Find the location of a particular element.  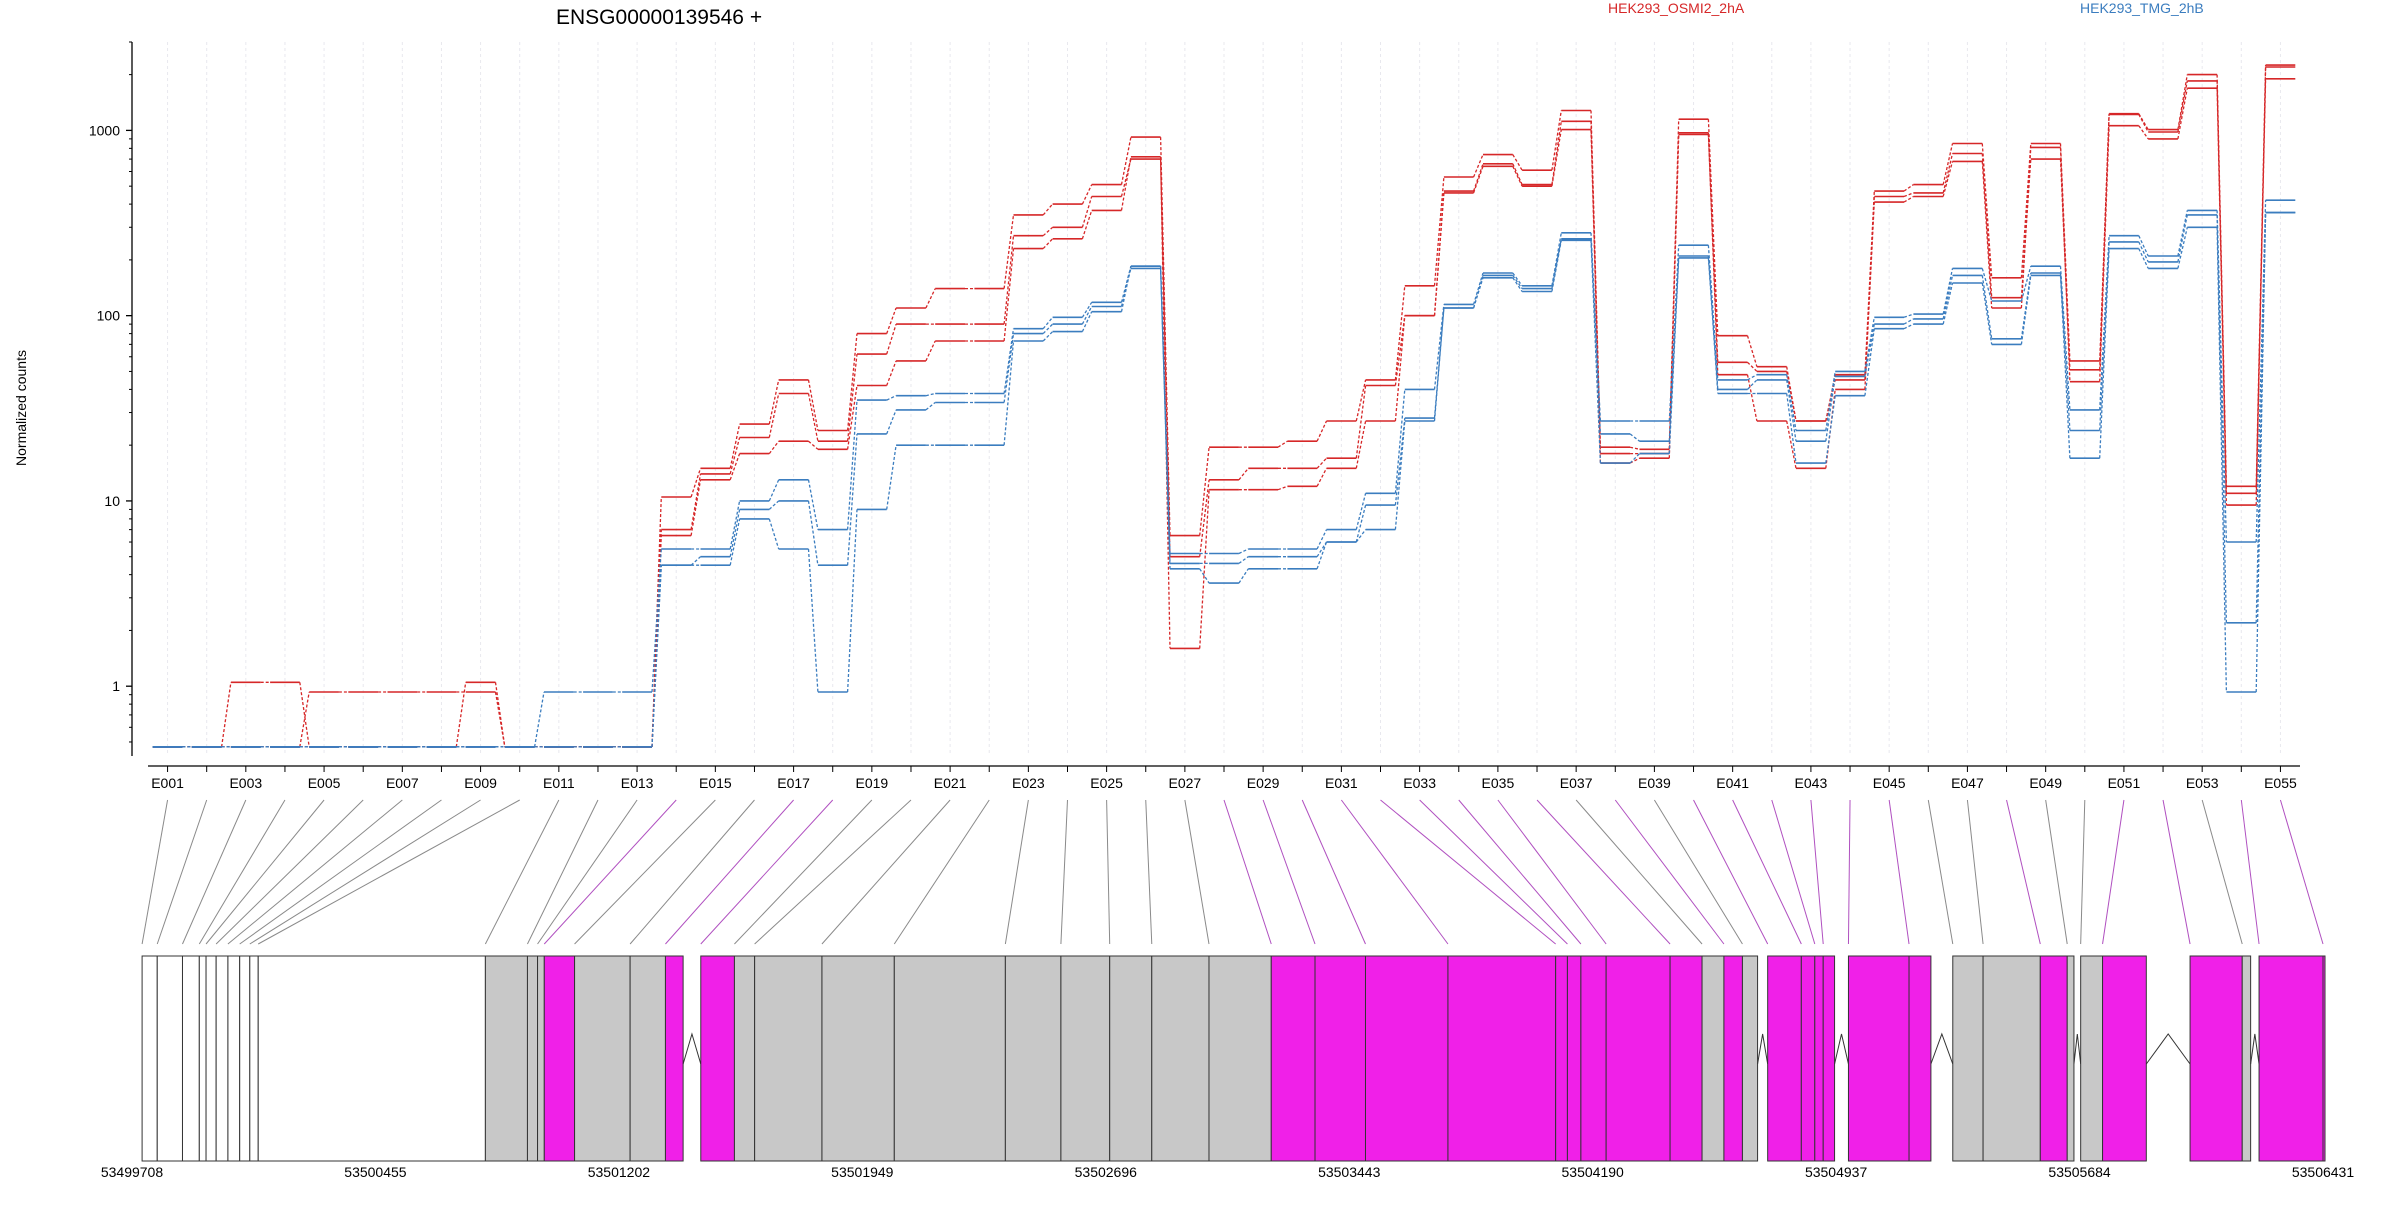

x-tick-label: E005 is located at coordinates (324, 783).